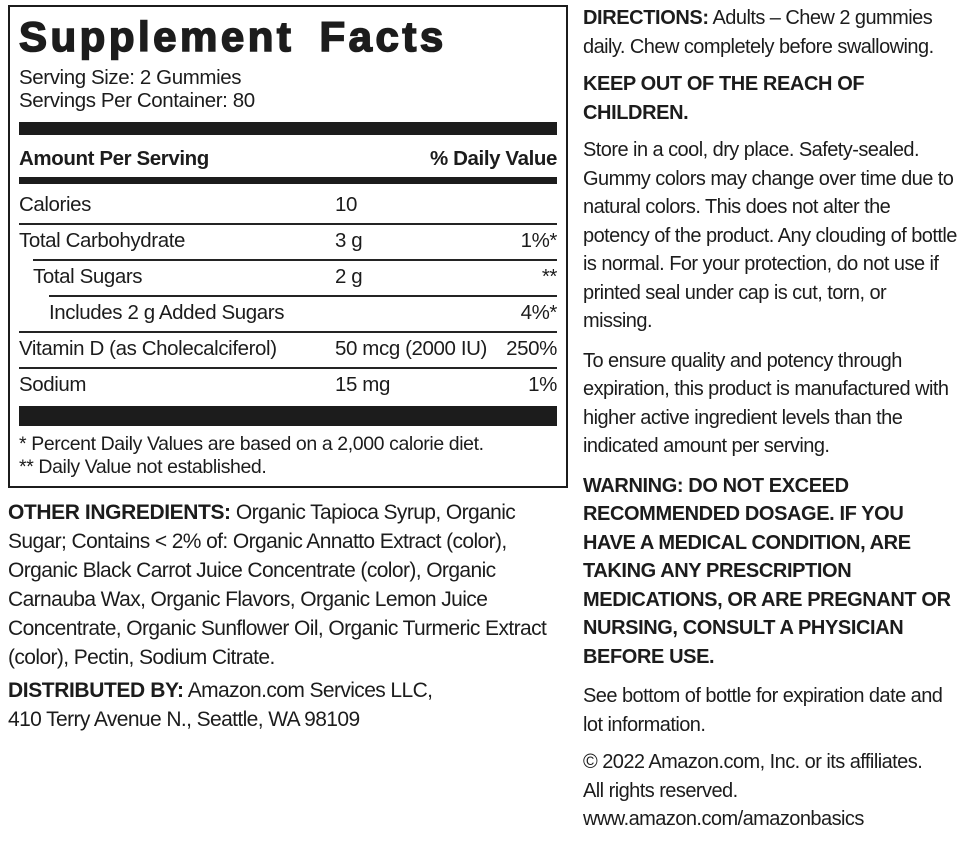  Describe the element at coordinates (119, 512) in the screenshot. I see `other-ingredients-label: OTHER INGREDIENTS:` at that location.